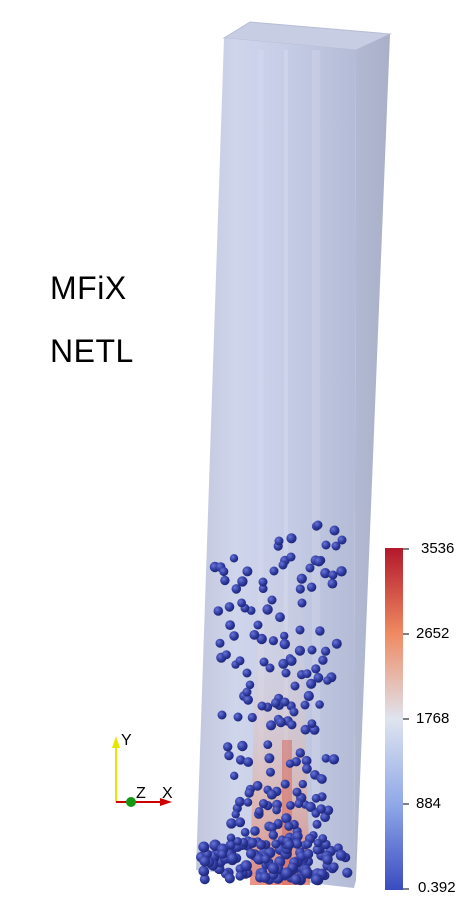 Image resolution: width=476 pixels, height=912 pixels. I want to click on hot-jet, so click(287, 812).